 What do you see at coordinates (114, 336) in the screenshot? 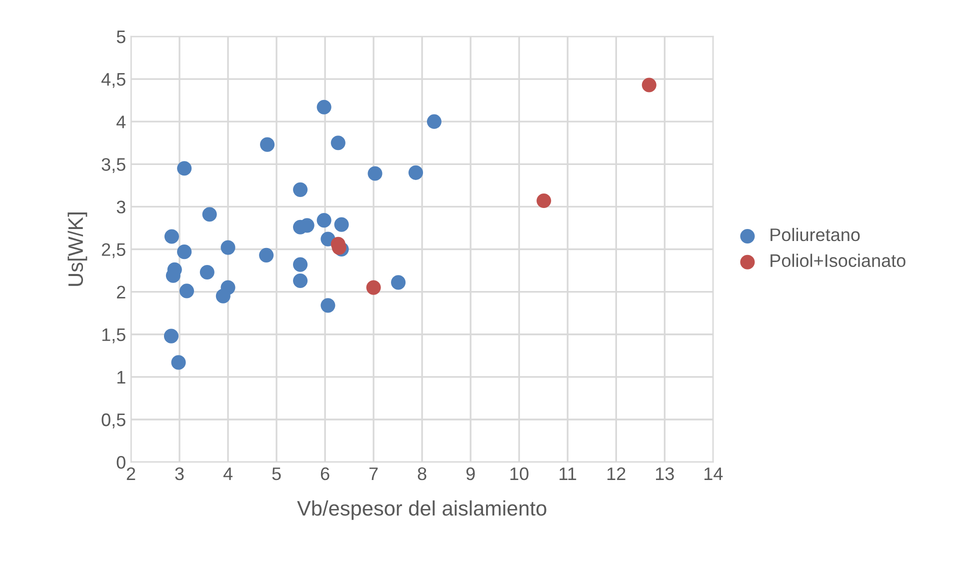
I see `y-tick-label: 1,5` at bounding box center [114, 336].